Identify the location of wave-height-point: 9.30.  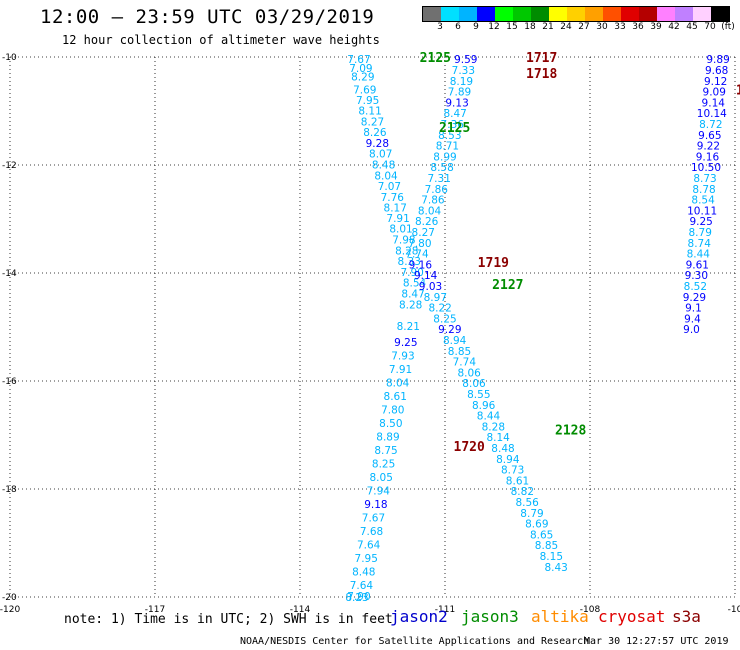
(696, 276).